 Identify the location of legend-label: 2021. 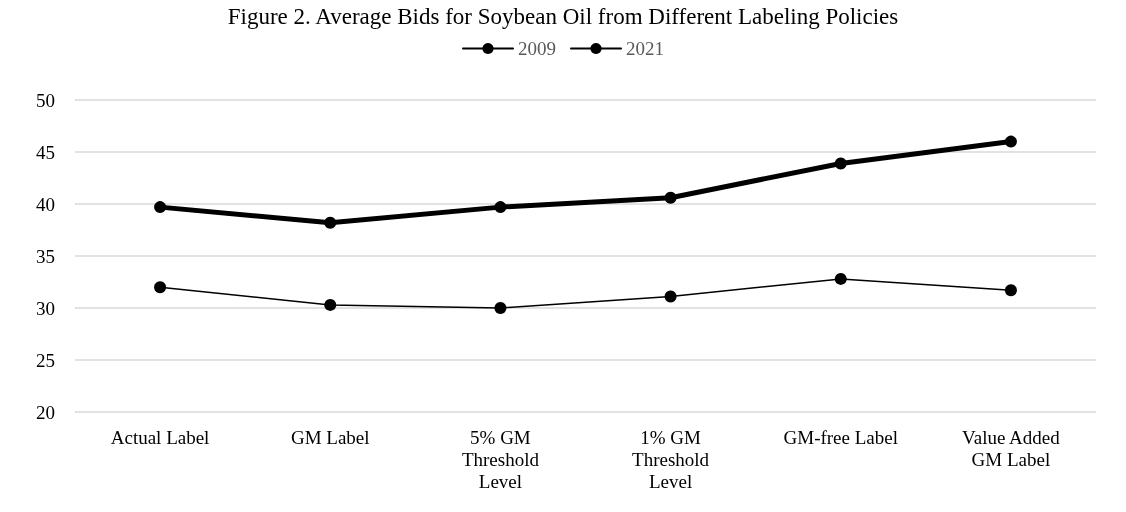
(645, 48).